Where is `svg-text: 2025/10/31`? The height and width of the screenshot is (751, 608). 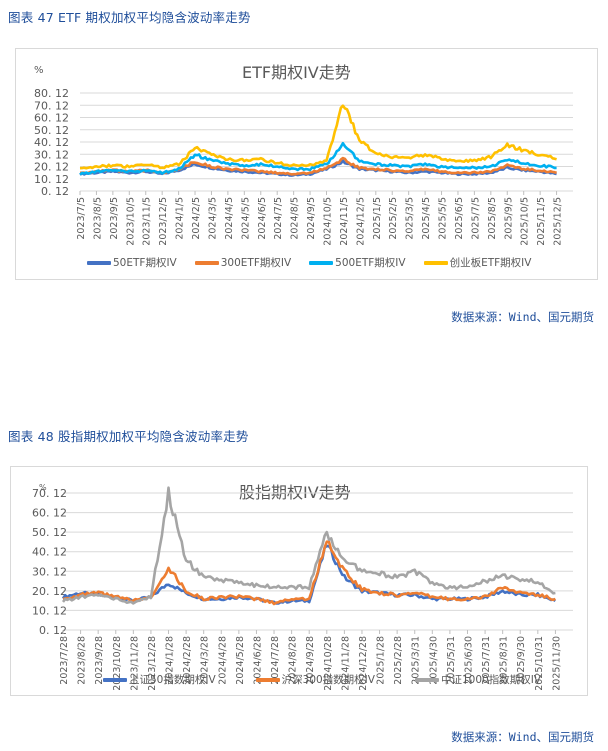
svg-text: 2025/10/31 is located at coordinates (539, 663).